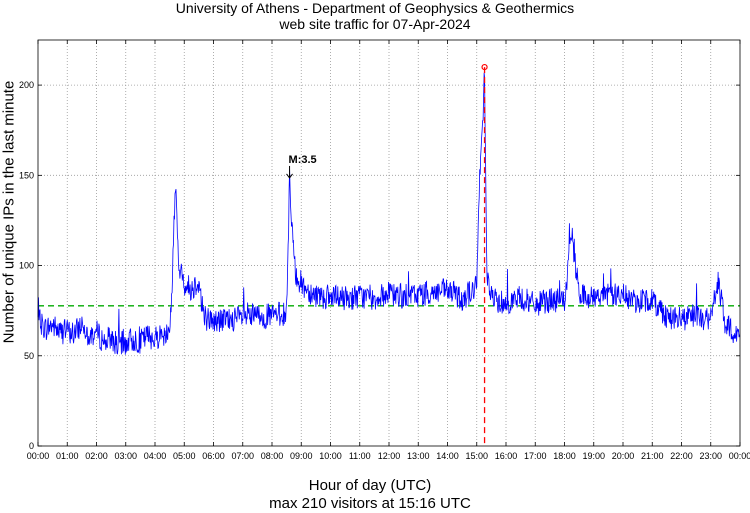 Image resolution: width=750 pixels, height=513 pixels. I want to click on x-tick-label: 18:00, so click(564, 456).